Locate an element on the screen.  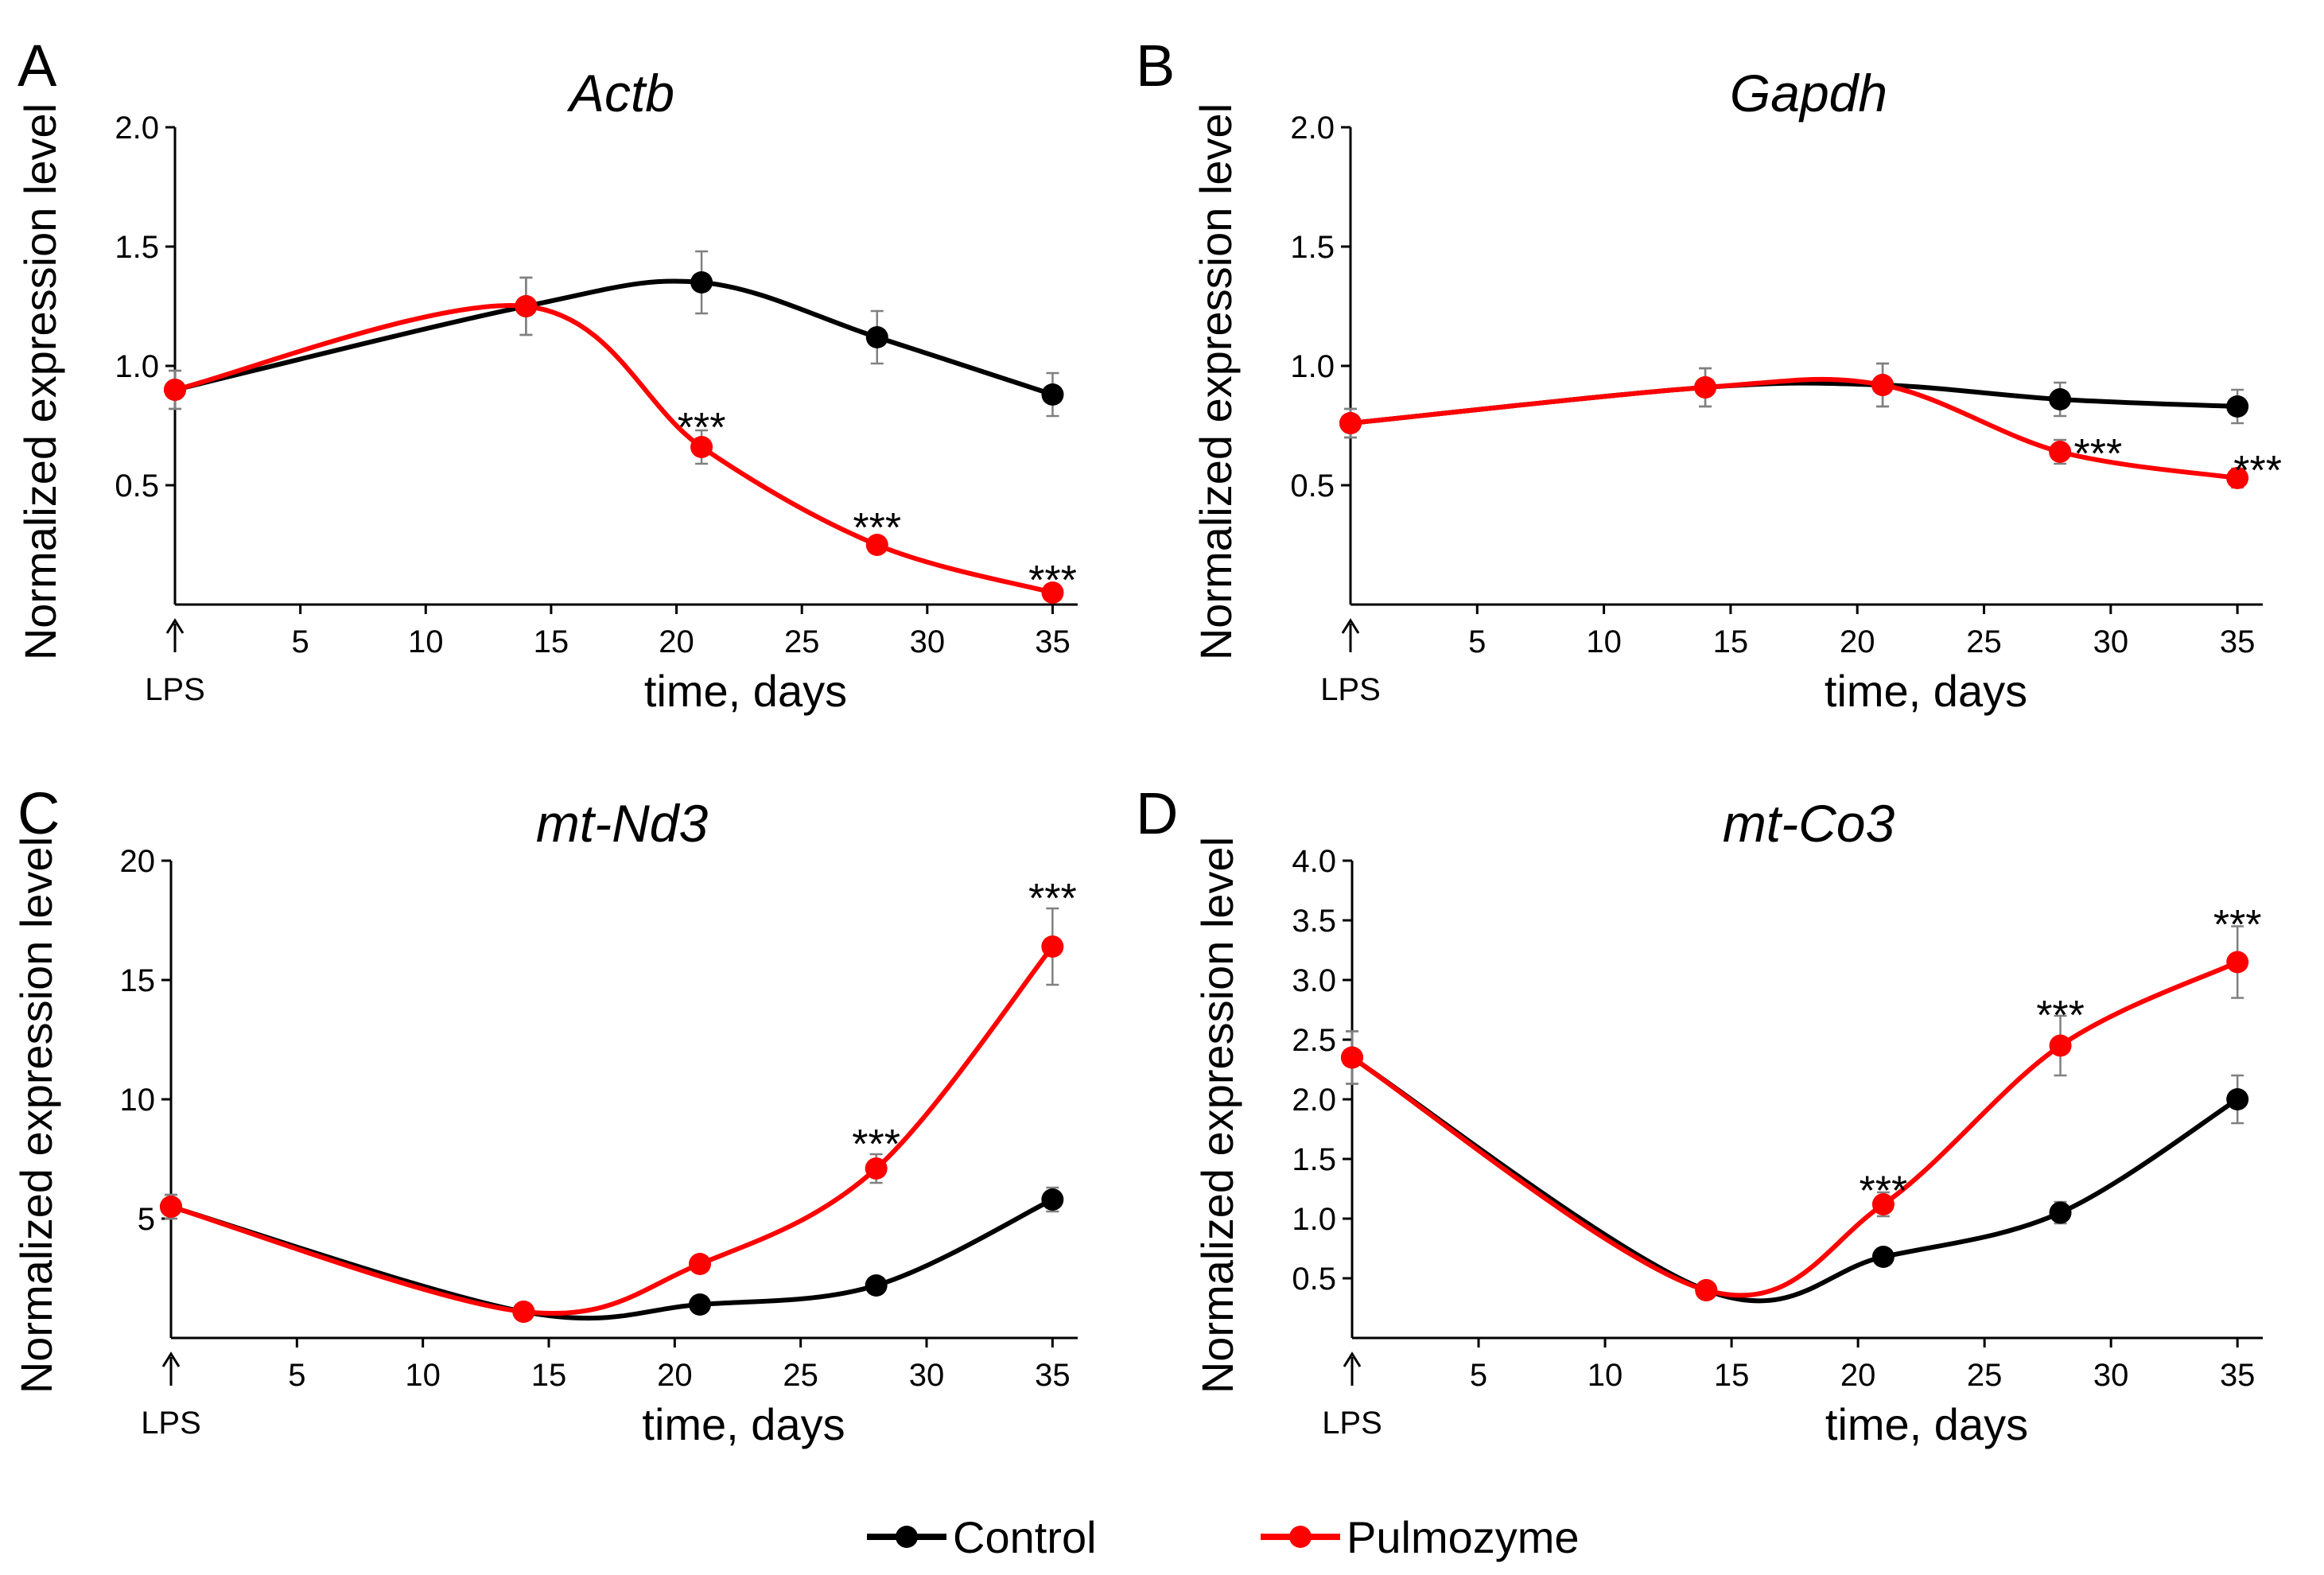
y-tick-label: 15 is located at coordinates (138, 980).